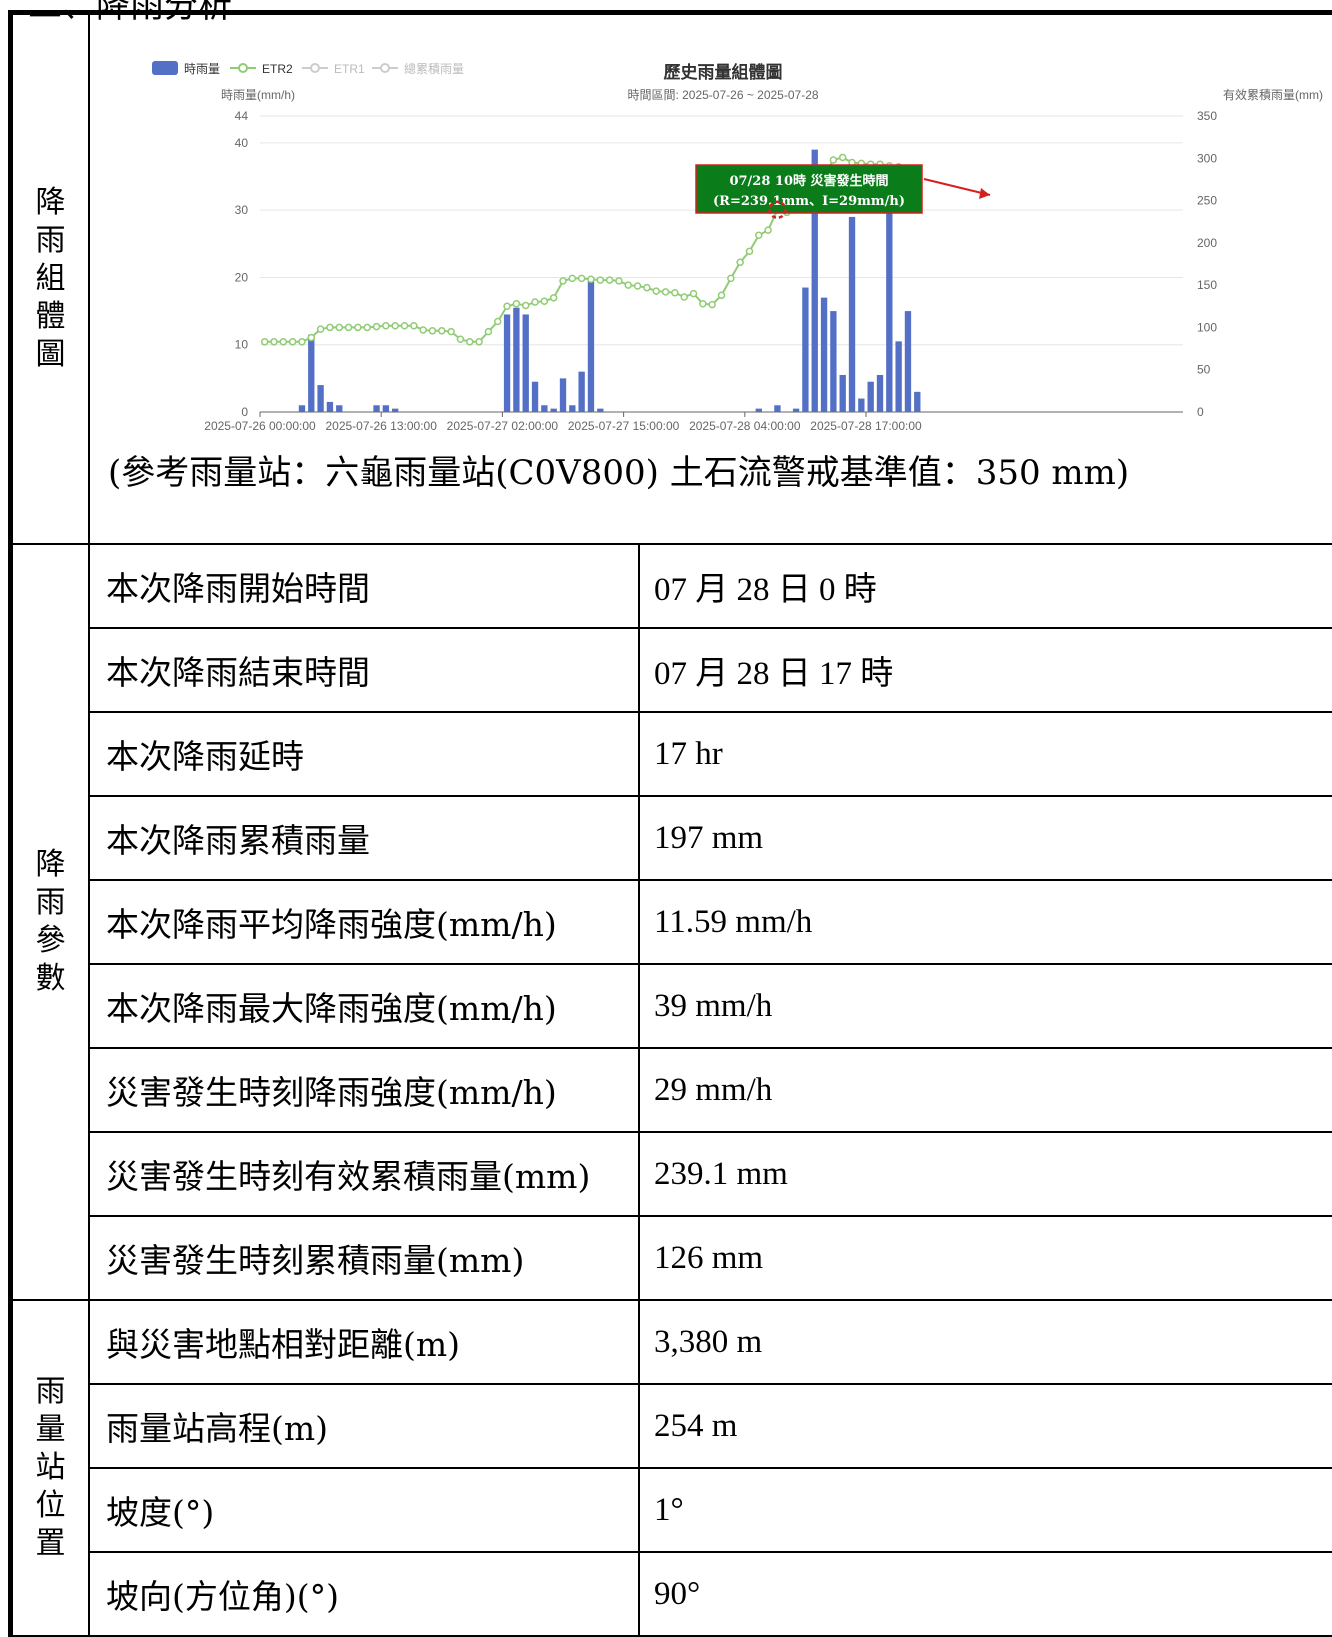 The height and width of the screenshot is (1637, 1332). What do you see at coordinates (242, 210) in the screenshot?
I see `left-tick-label: 30` at bounding box center [242, 210].